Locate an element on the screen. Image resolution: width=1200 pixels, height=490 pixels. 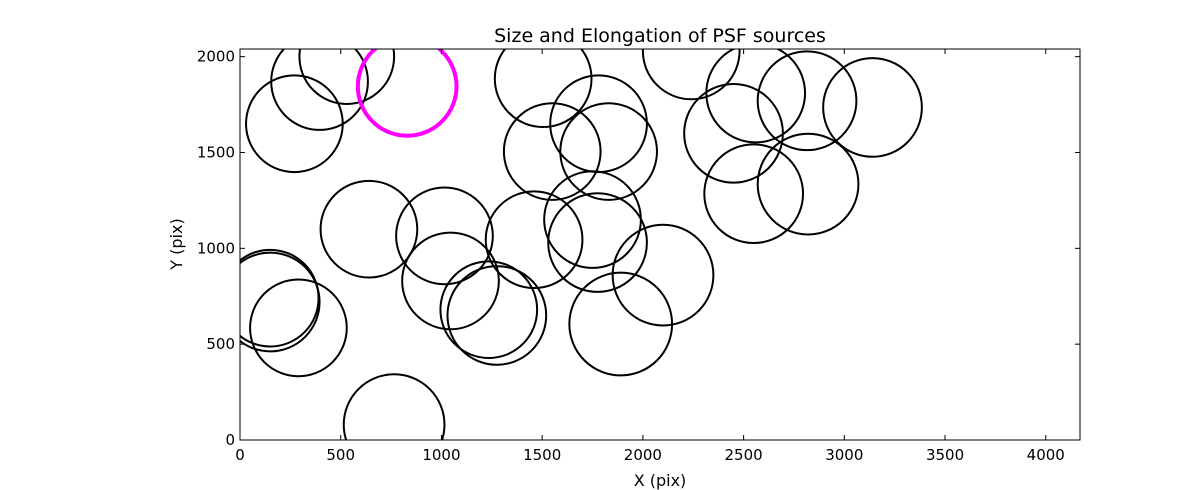
x-tick-label: 4000 is located at coordinates (1046, 455).